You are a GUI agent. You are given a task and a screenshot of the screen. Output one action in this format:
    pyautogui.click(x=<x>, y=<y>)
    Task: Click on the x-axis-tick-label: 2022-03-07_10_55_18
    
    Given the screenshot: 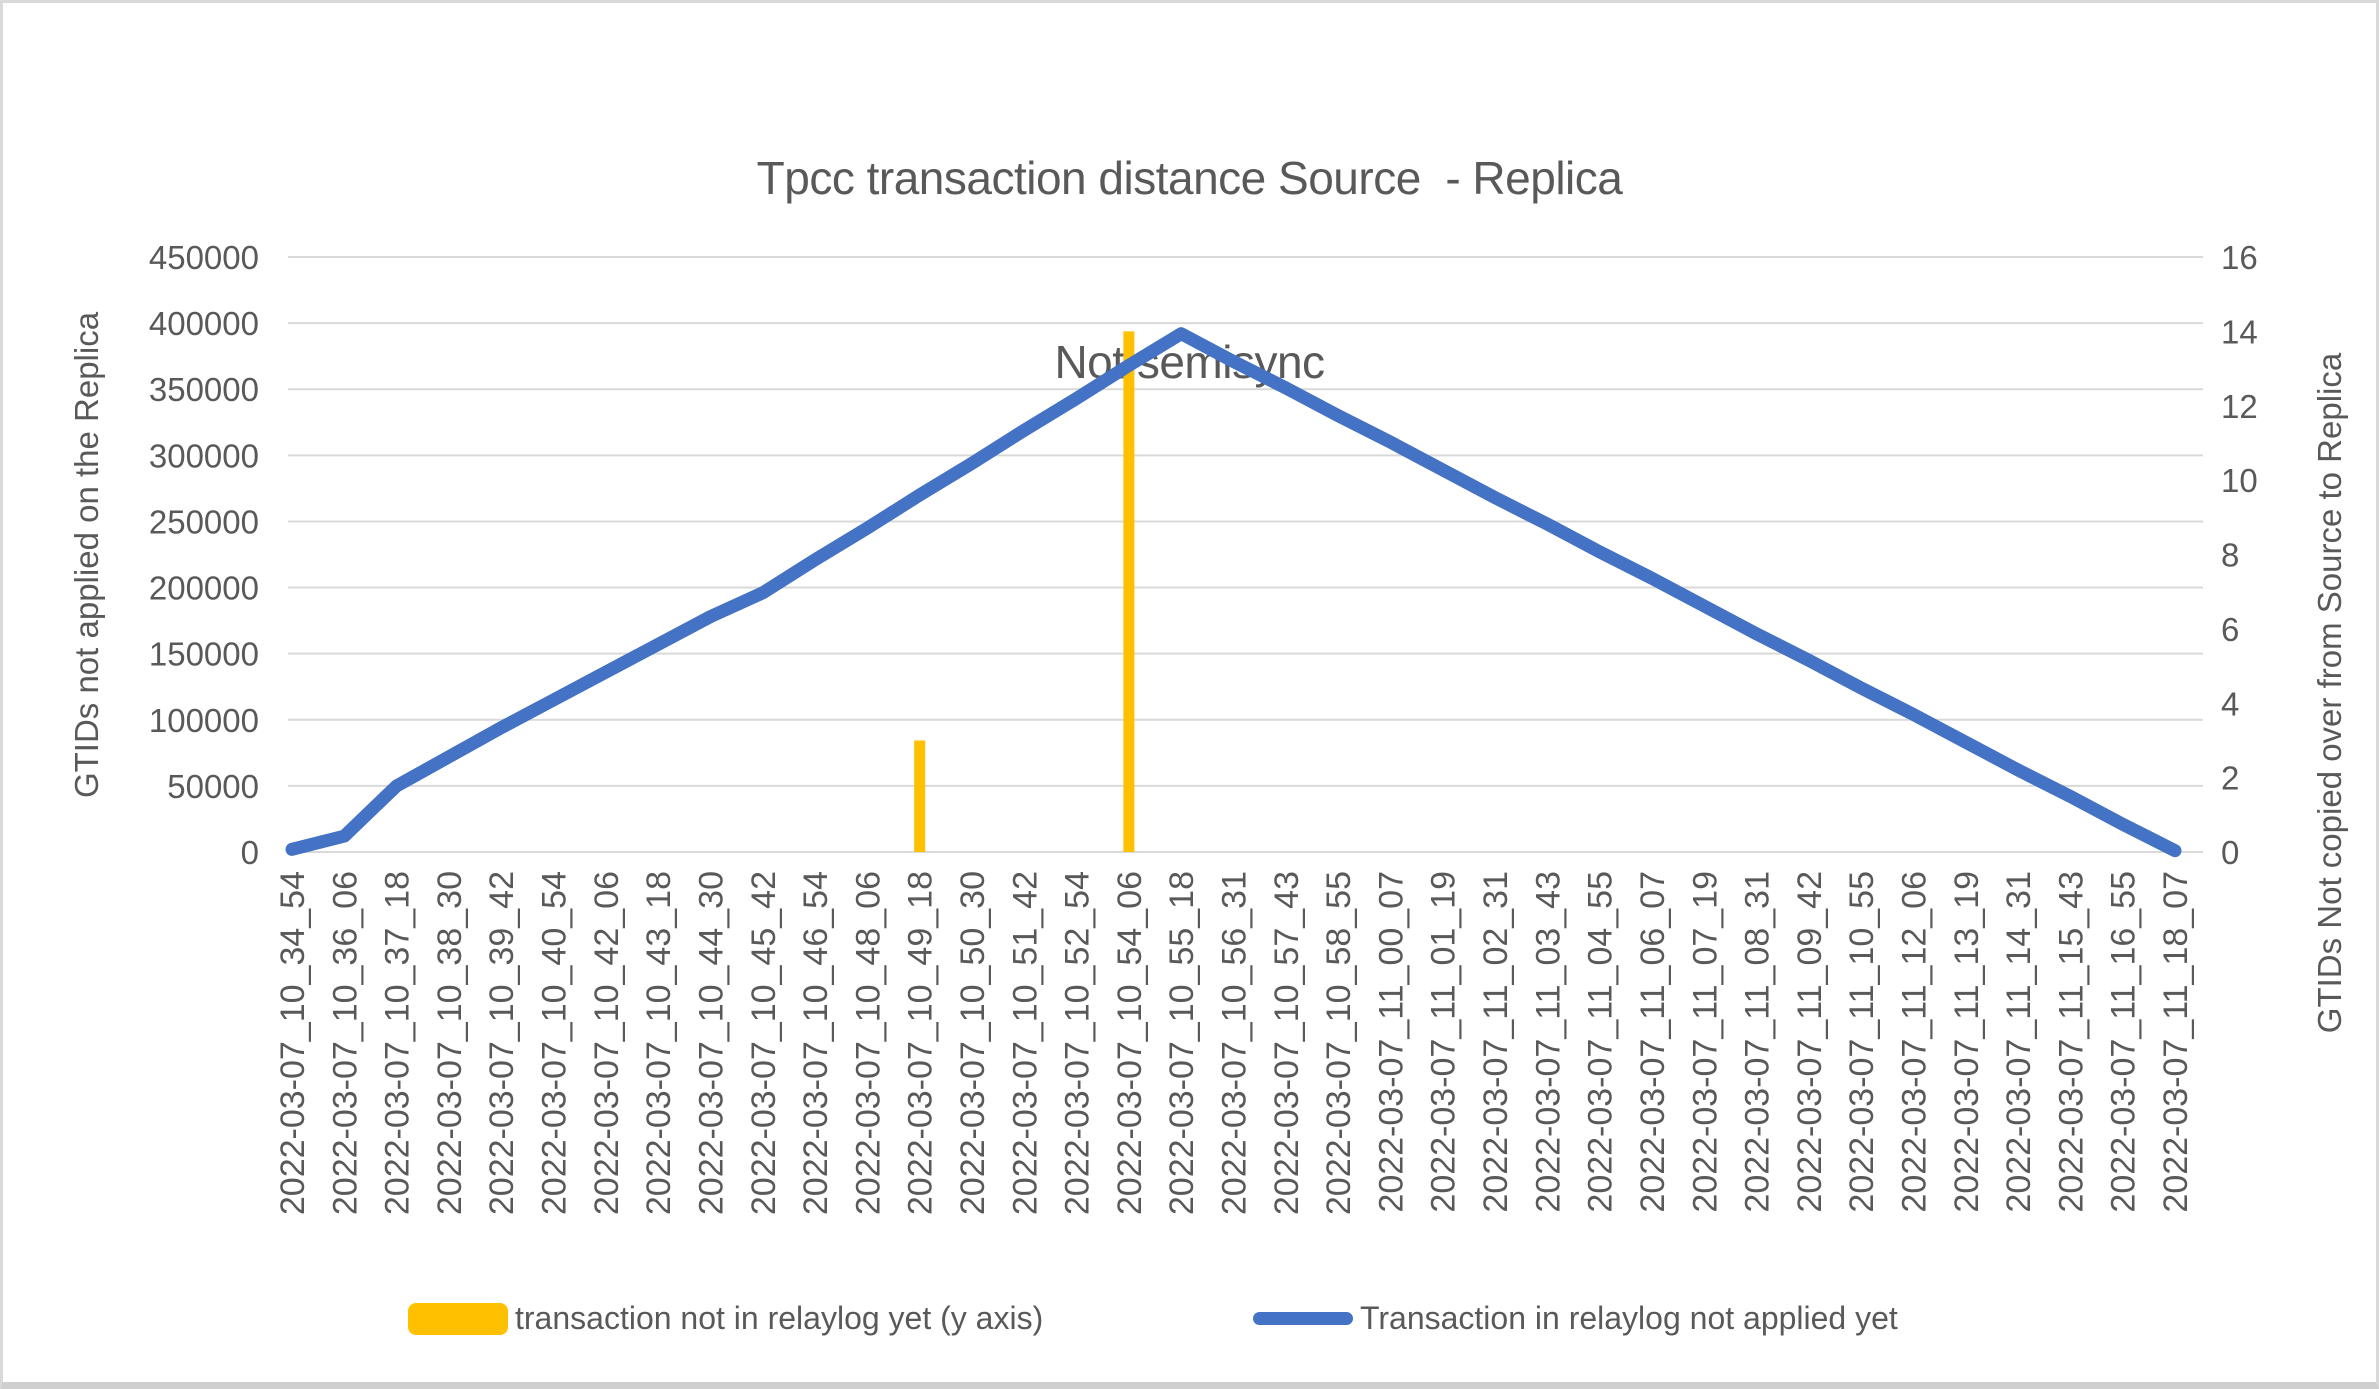 What is the action you would take?
    pyautogui.click(x=1182, y=1043)
    